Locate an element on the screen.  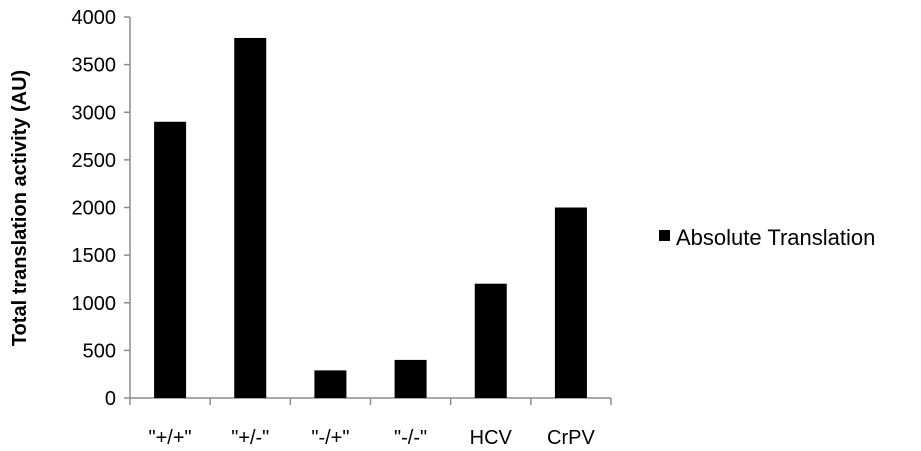
y-axis-title: Total translation activity (AU) is located at coordinates (20, 208).